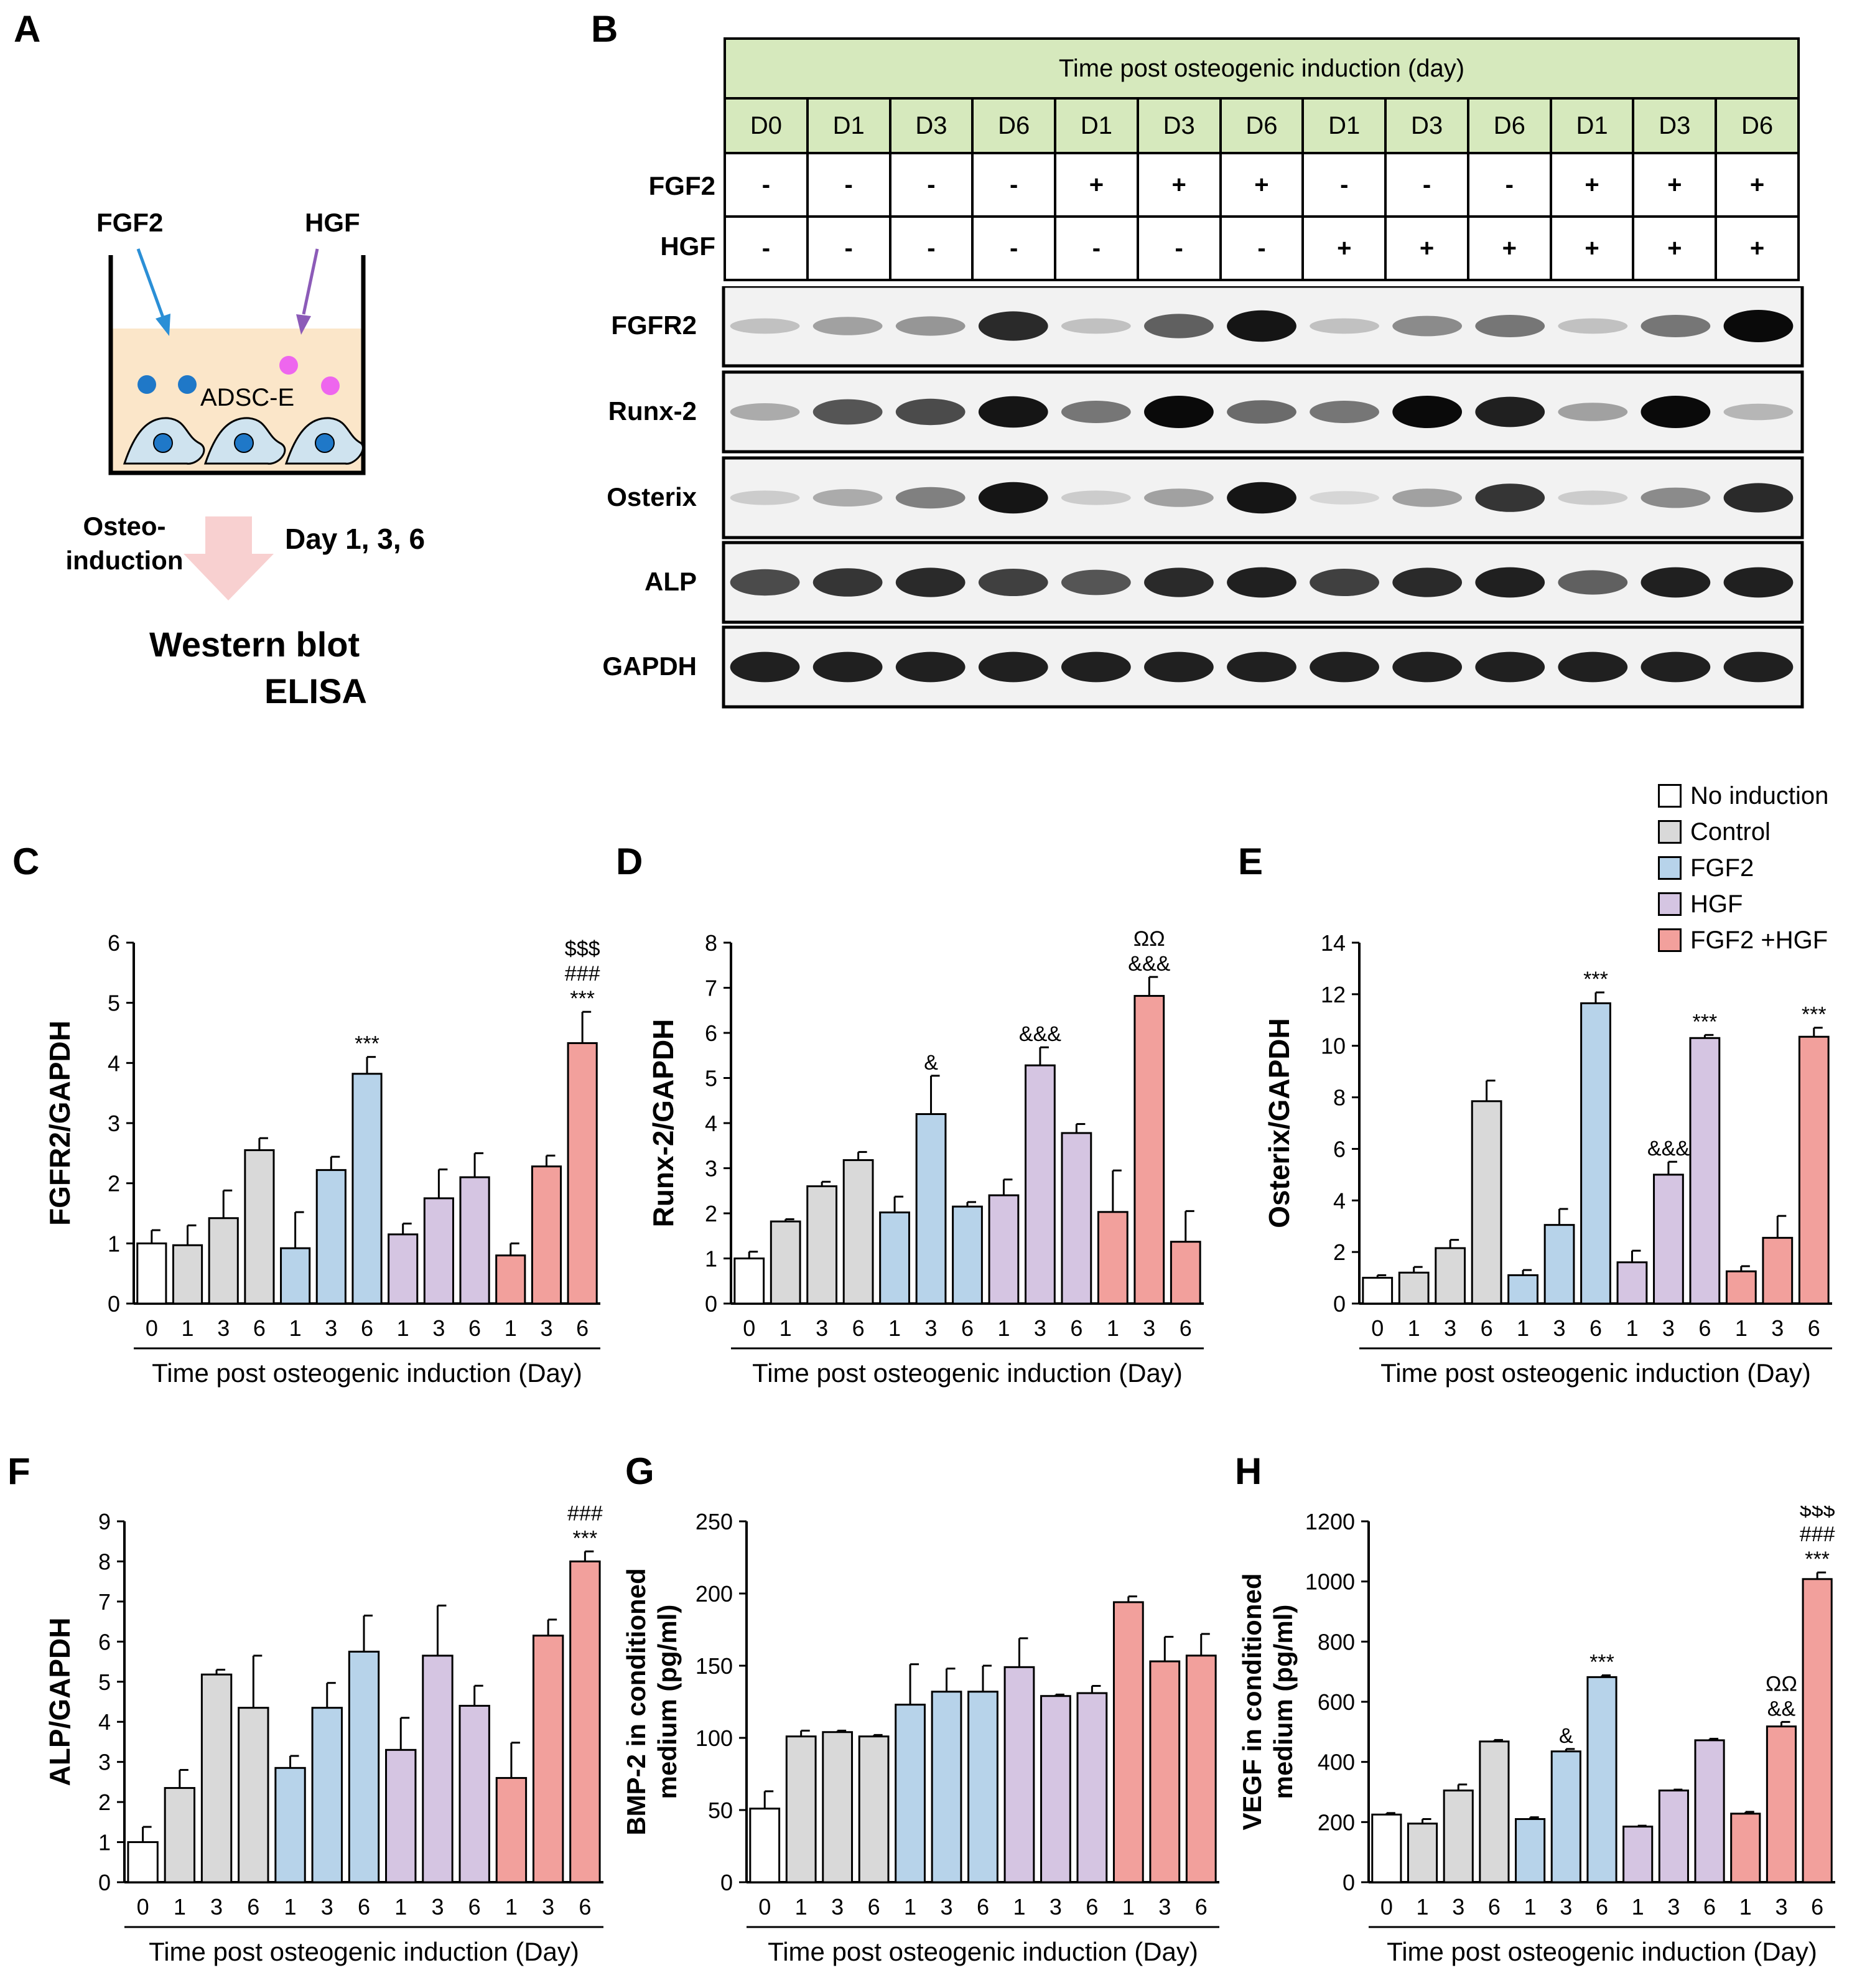 Image resolution: width=1857 pixels, height=1988 pixels. What do you see at coordinates (1566, 1736) in the screenshot?
I see `significance-marker: &` at bounding box center [1566, 1736].